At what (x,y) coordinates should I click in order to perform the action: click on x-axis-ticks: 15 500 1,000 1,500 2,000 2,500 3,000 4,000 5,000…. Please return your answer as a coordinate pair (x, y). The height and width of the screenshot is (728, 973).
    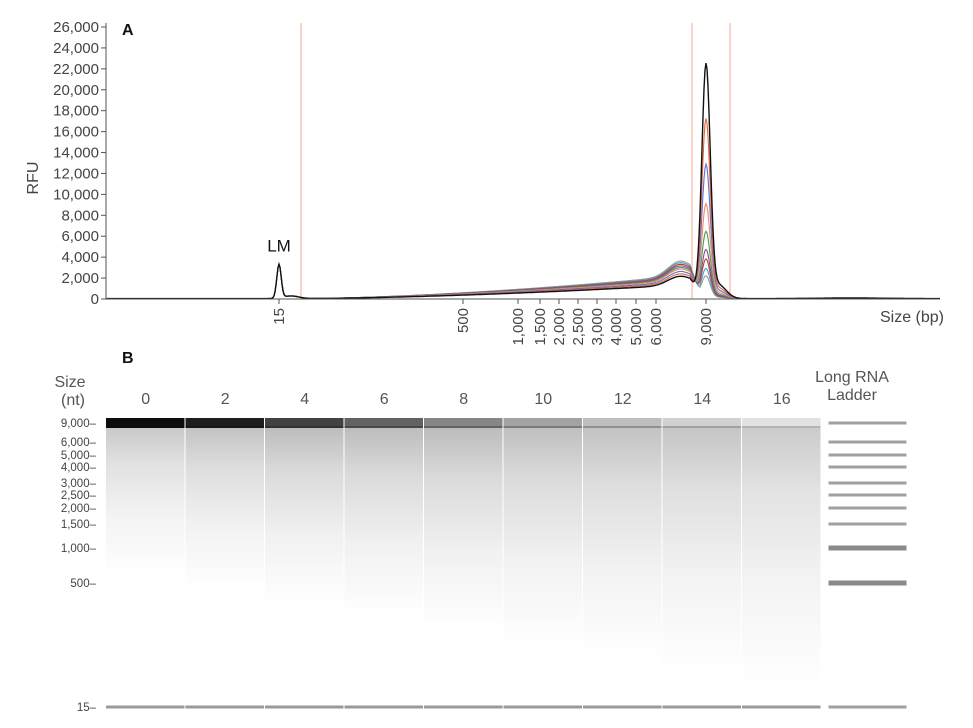
    Looking at the image, I should click on (493, 322).